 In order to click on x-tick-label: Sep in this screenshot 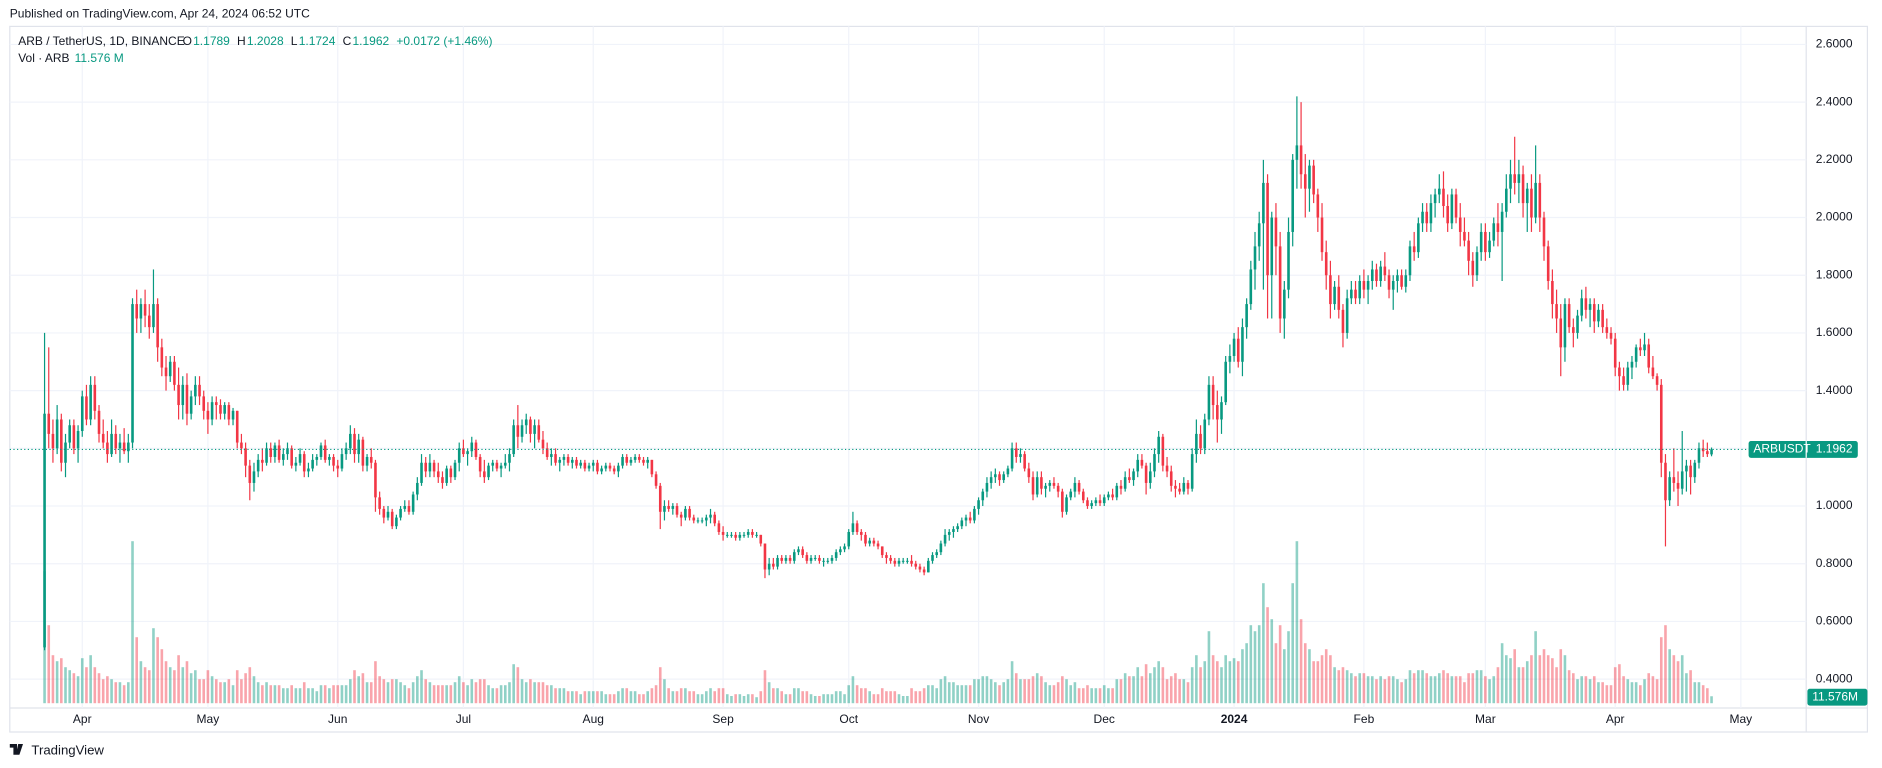, I will do `click(723, 719)`.